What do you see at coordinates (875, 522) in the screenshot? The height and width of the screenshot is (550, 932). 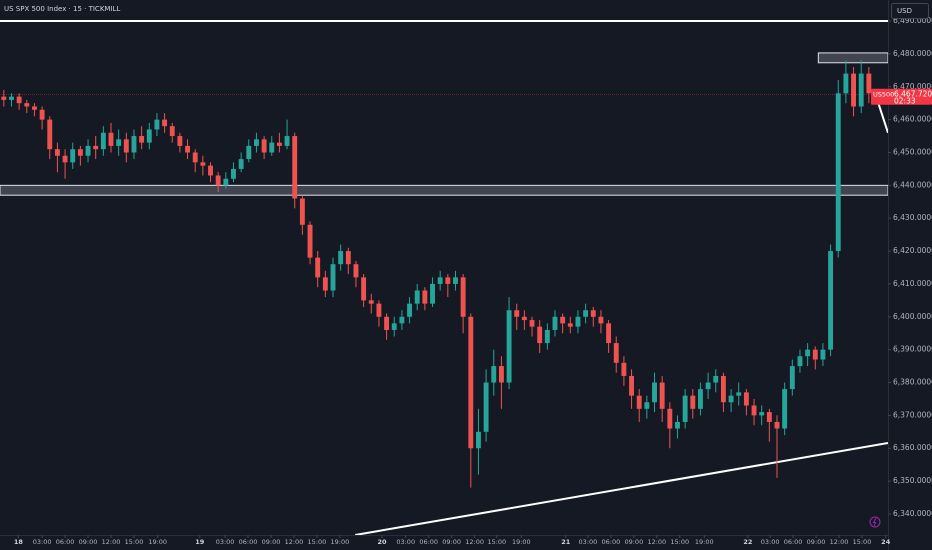 I see `alert-icon` at bounding box center [875, 522].